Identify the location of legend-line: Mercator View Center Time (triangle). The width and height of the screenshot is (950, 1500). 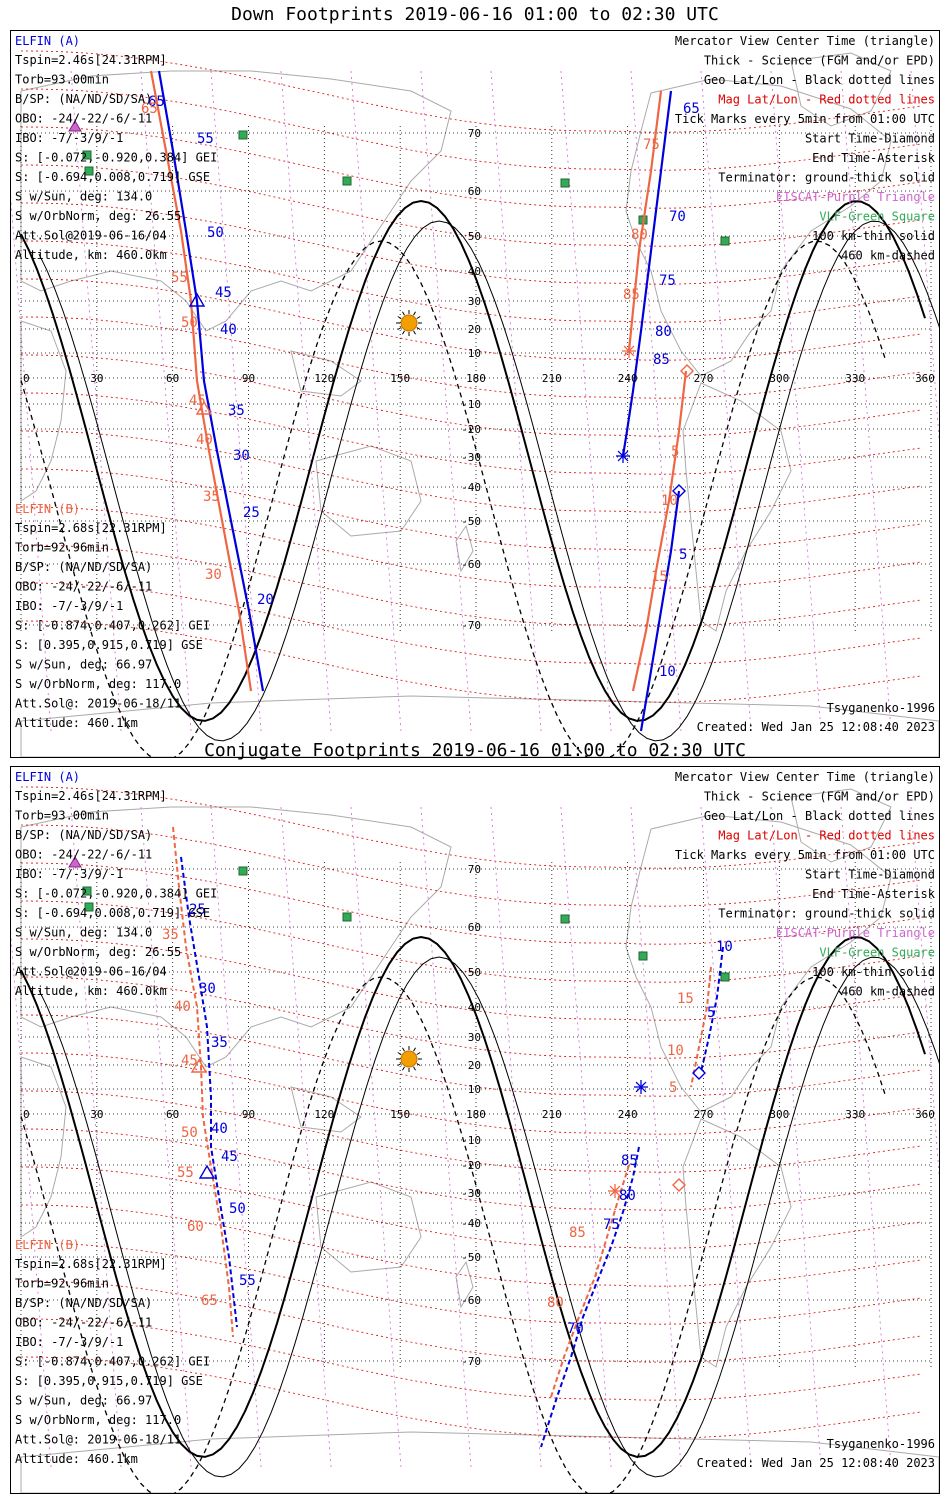
(805, 41).